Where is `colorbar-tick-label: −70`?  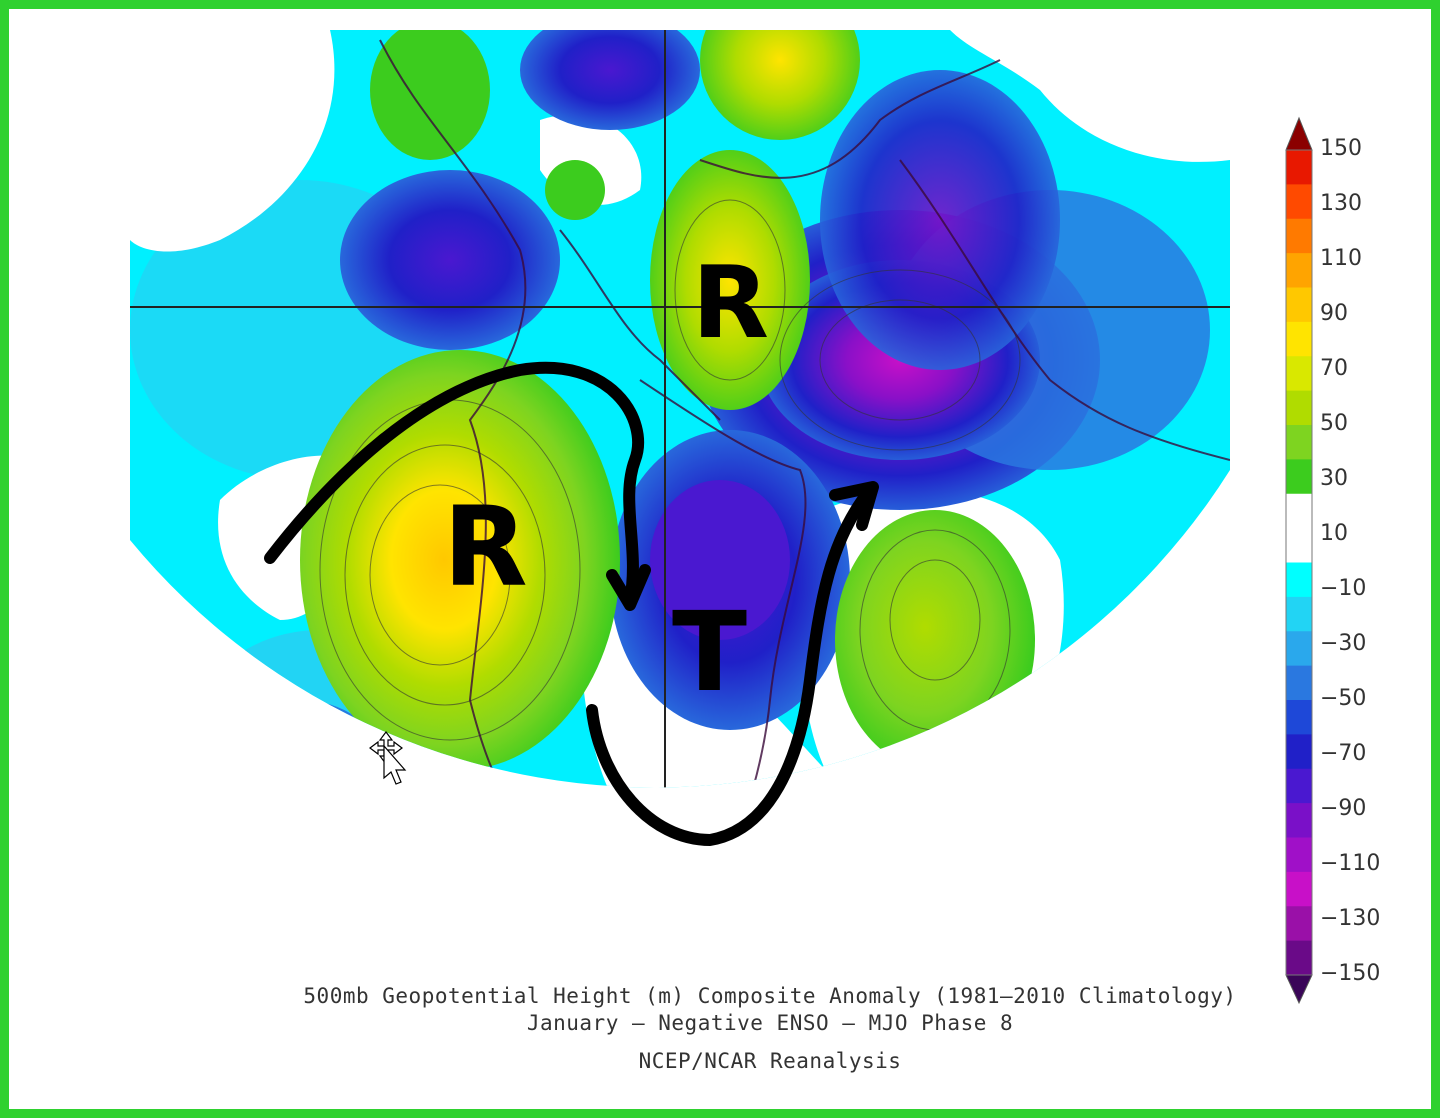 colorbar-tick-label: −70 is located at coordinates (1343, 753).